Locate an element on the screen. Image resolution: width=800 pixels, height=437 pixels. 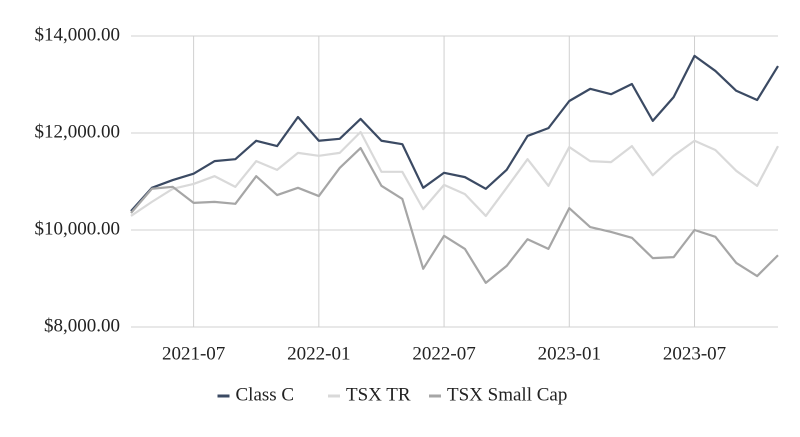
x-tick-label: 2022-01 is located at coordinates (318, 353).